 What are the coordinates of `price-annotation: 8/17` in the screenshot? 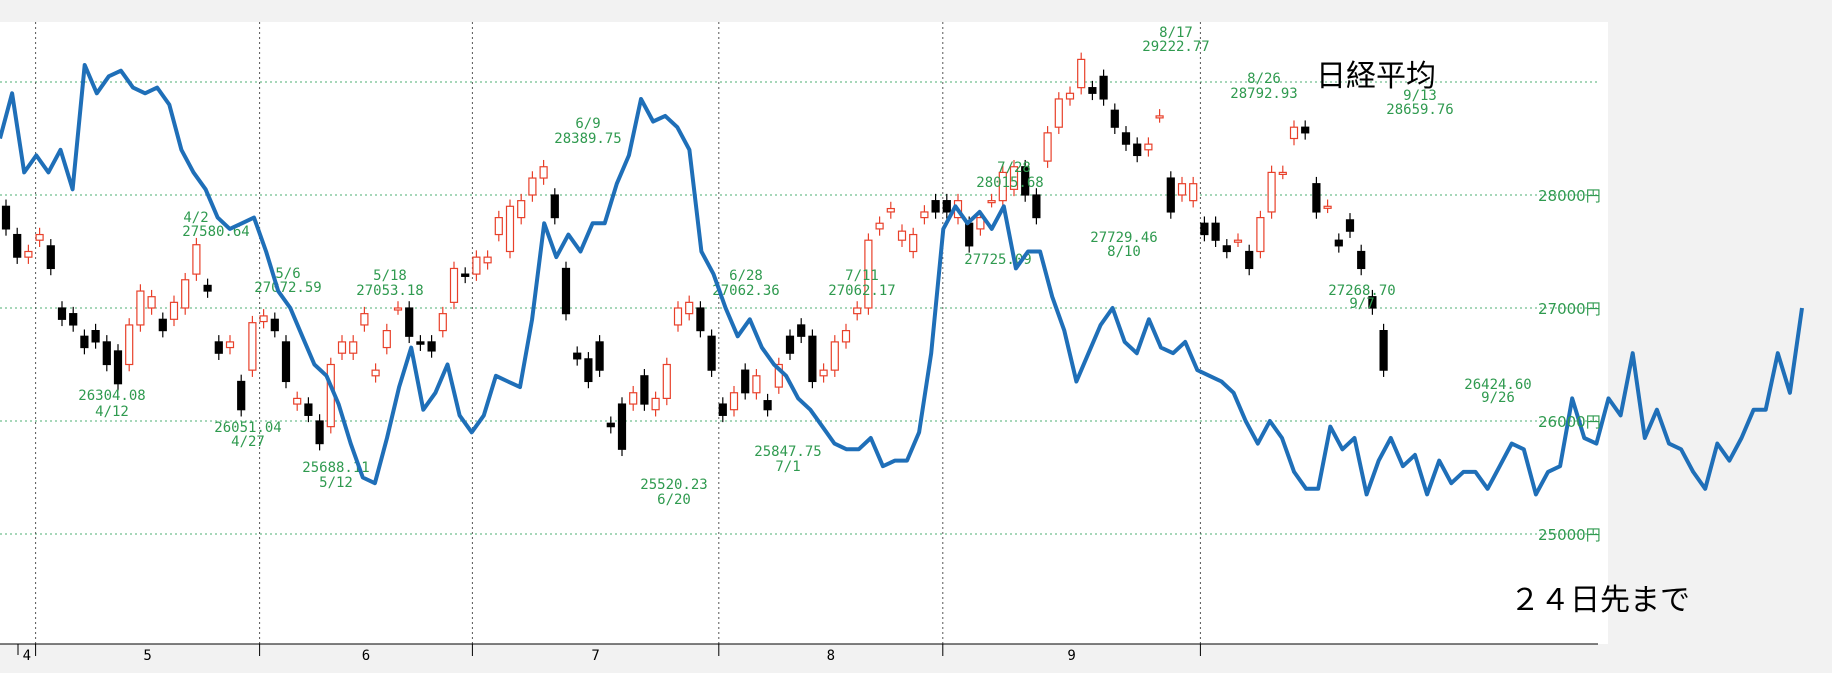 It's located at (1176, 33).